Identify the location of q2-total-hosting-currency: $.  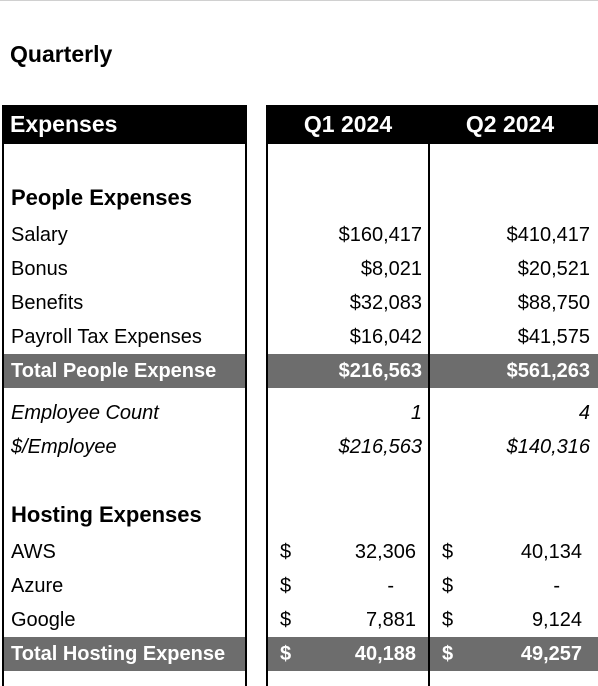
(448, 654).